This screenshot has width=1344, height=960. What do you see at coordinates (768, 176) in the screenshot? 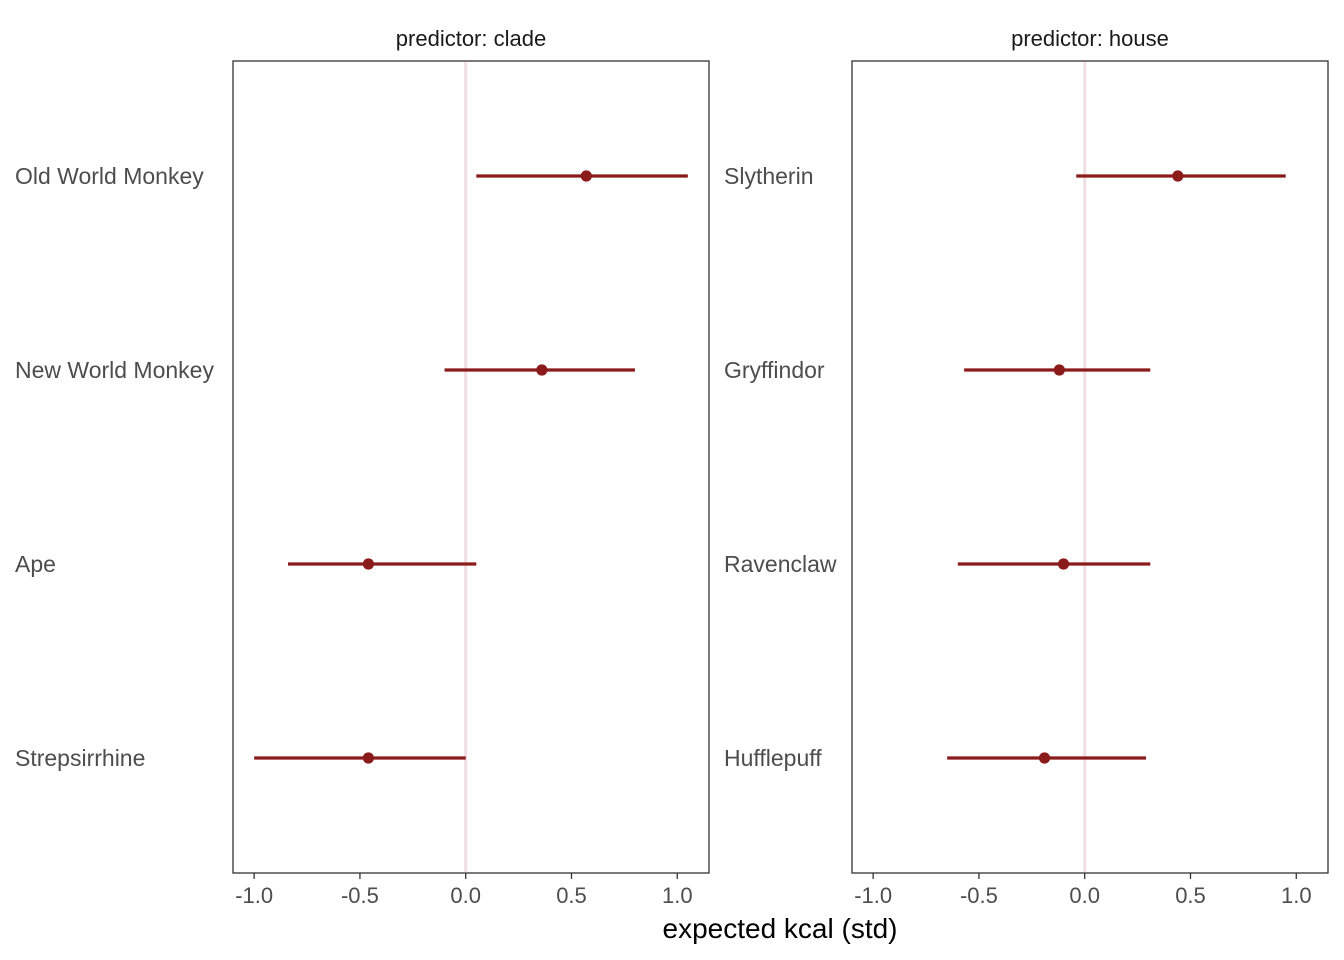
I see `category-label: Slytherin` at bounding box center [768, 176].